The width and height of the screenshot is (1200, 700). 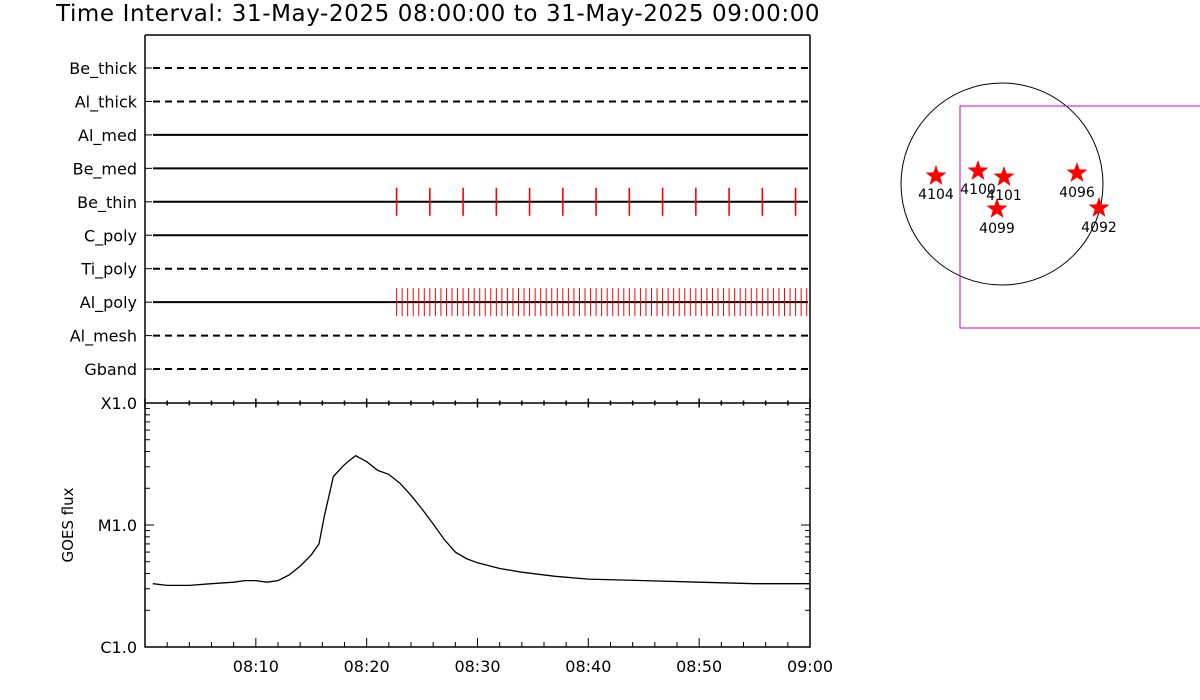 I want to click on timeline-row-label: C_poly, so click(x=110, y=236).